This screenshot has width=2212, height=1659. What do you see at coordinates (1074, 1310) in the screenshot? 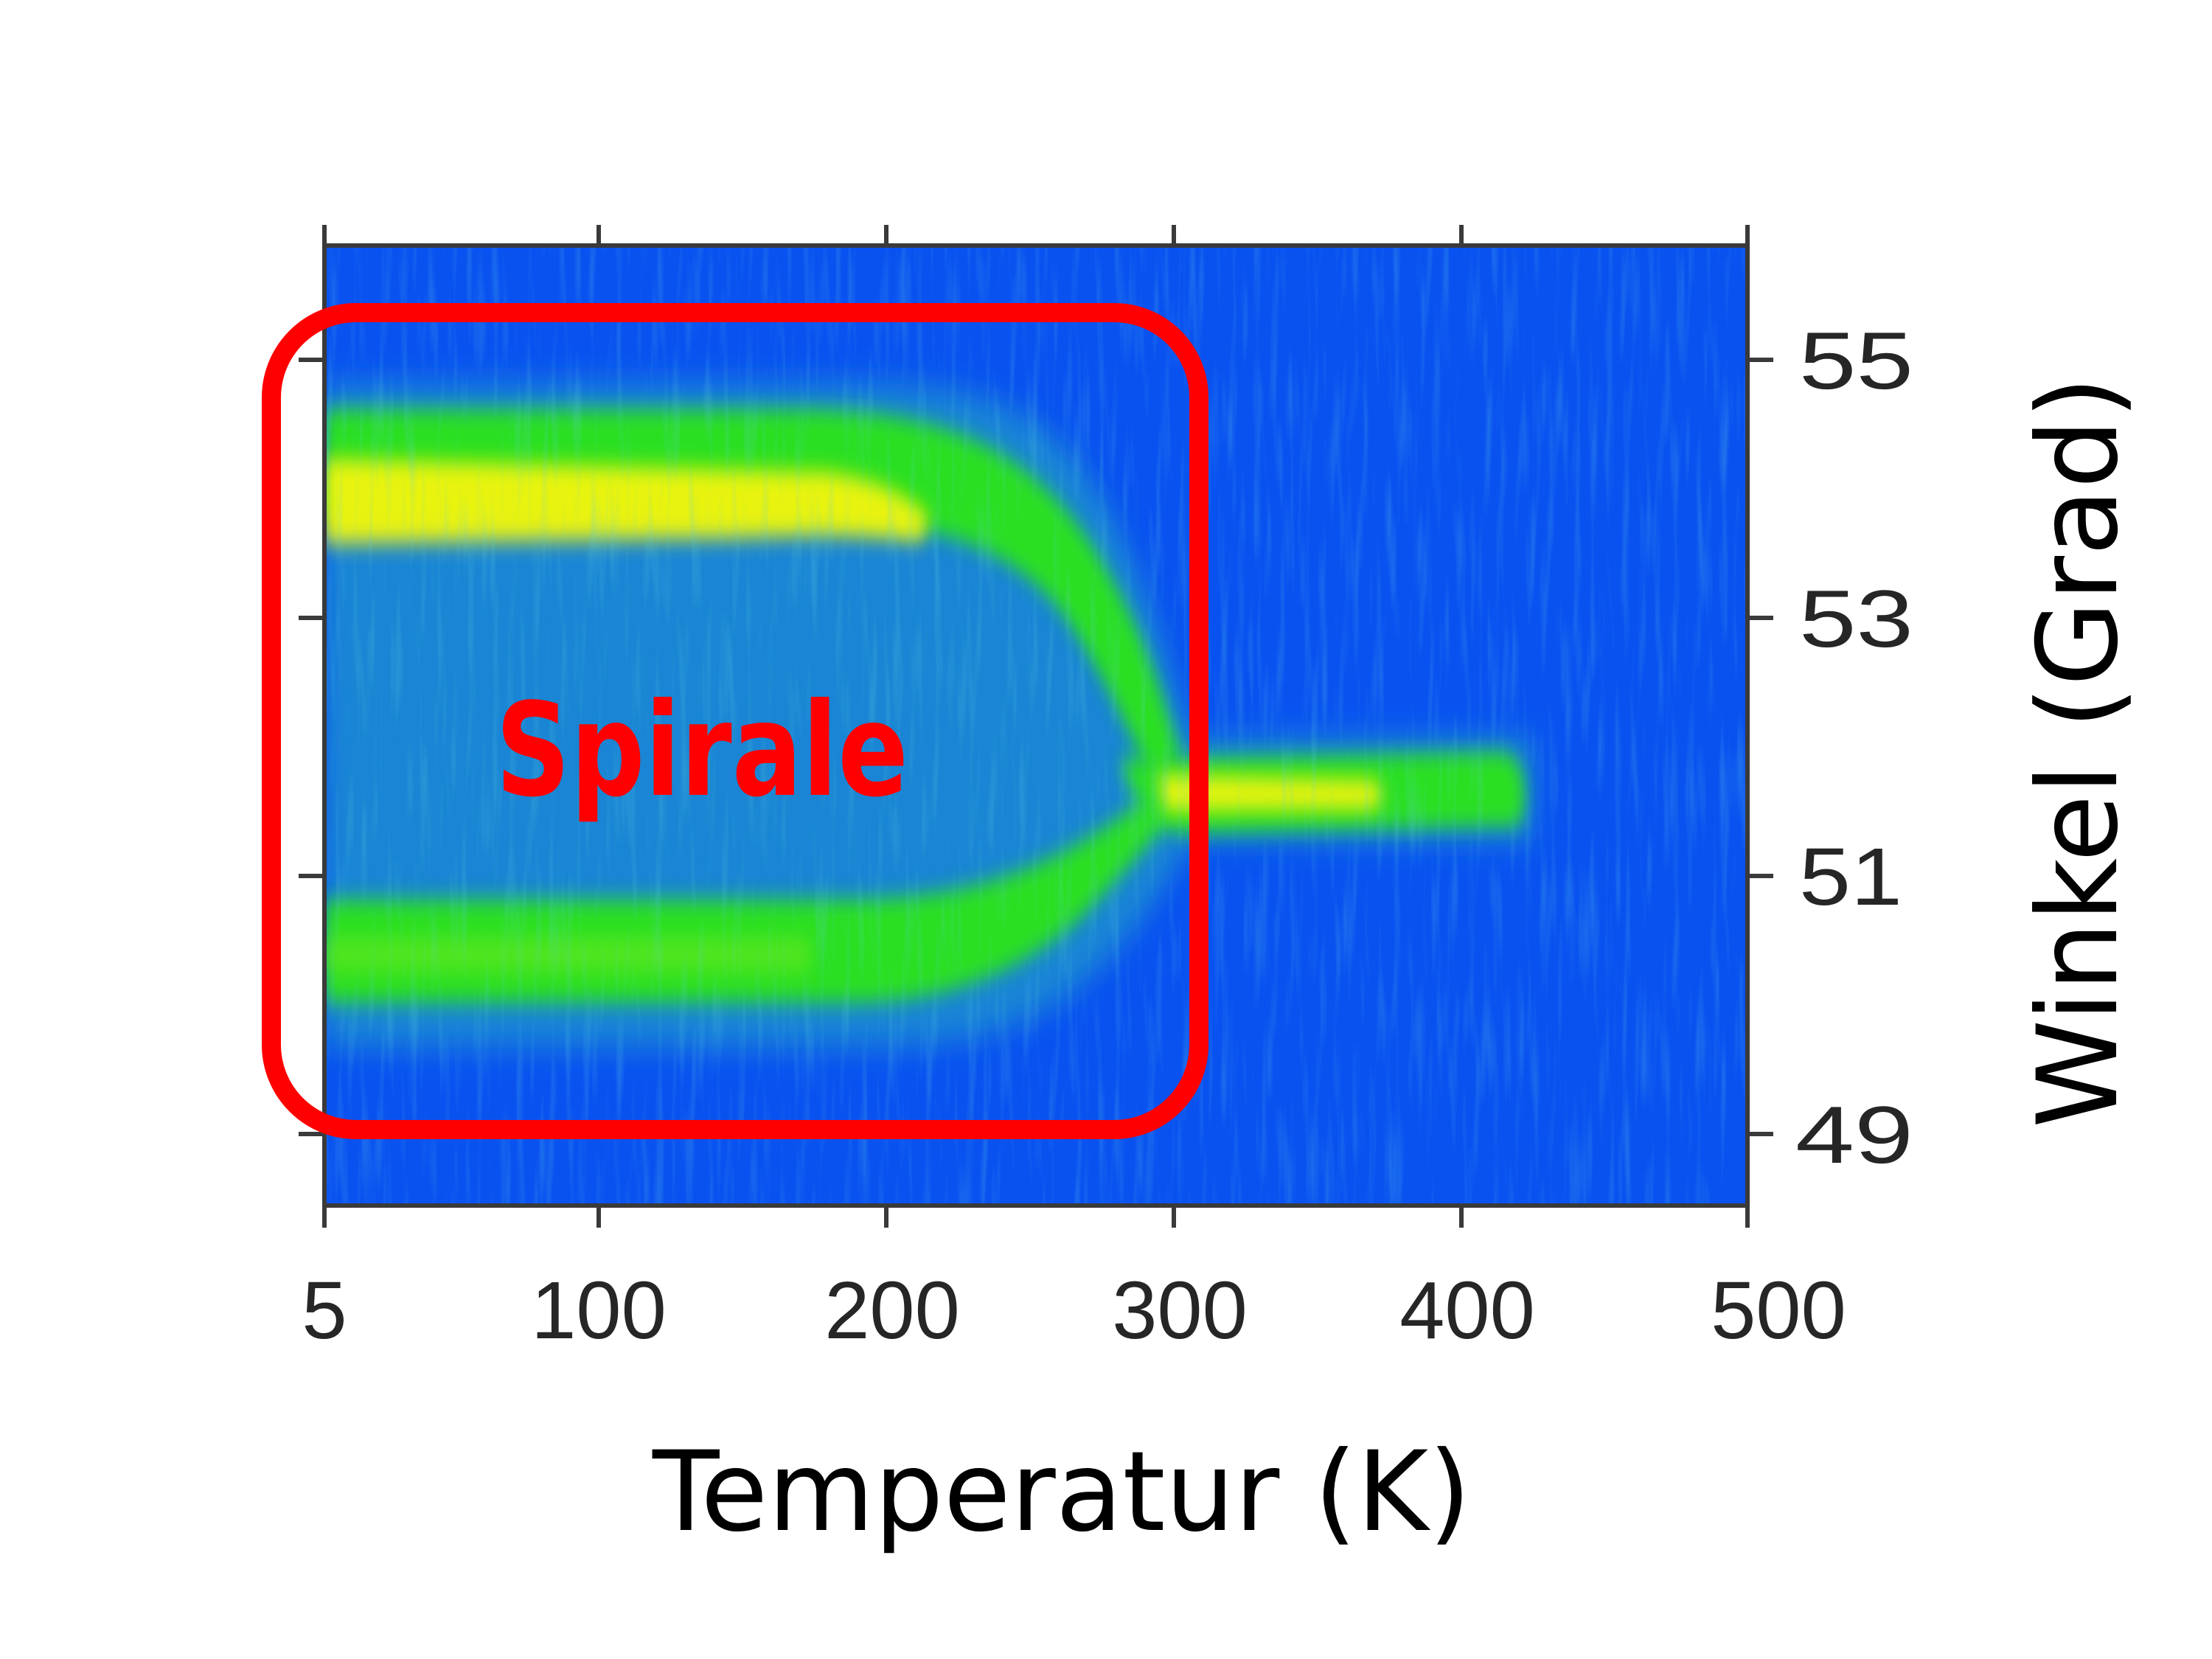
I see `x-tick-labels: 5 100 200 300 400 500` at bounding box center [1074, 1310].